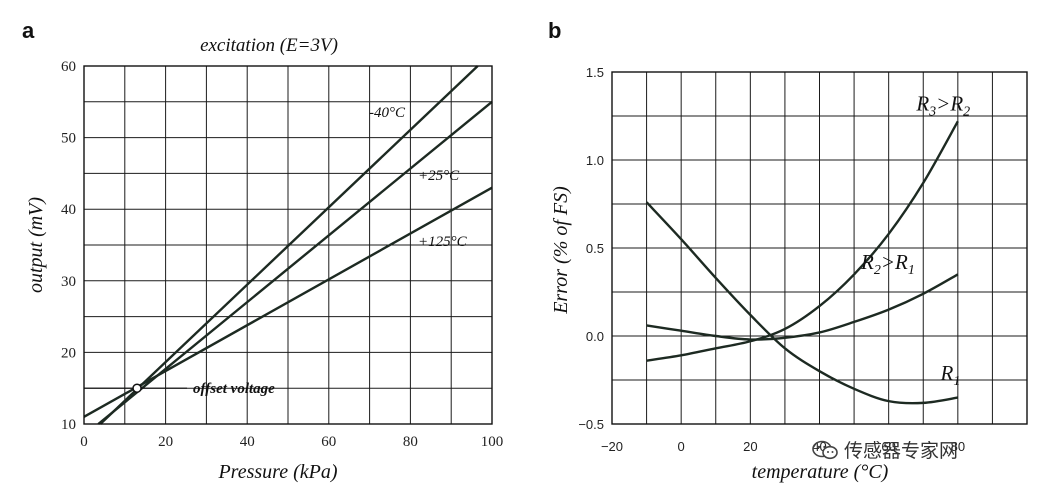 The image size is (1050, 500). Describe the element at coordinates (950, 375) in the screenshot. I see `series-label-3: R1` at that location.